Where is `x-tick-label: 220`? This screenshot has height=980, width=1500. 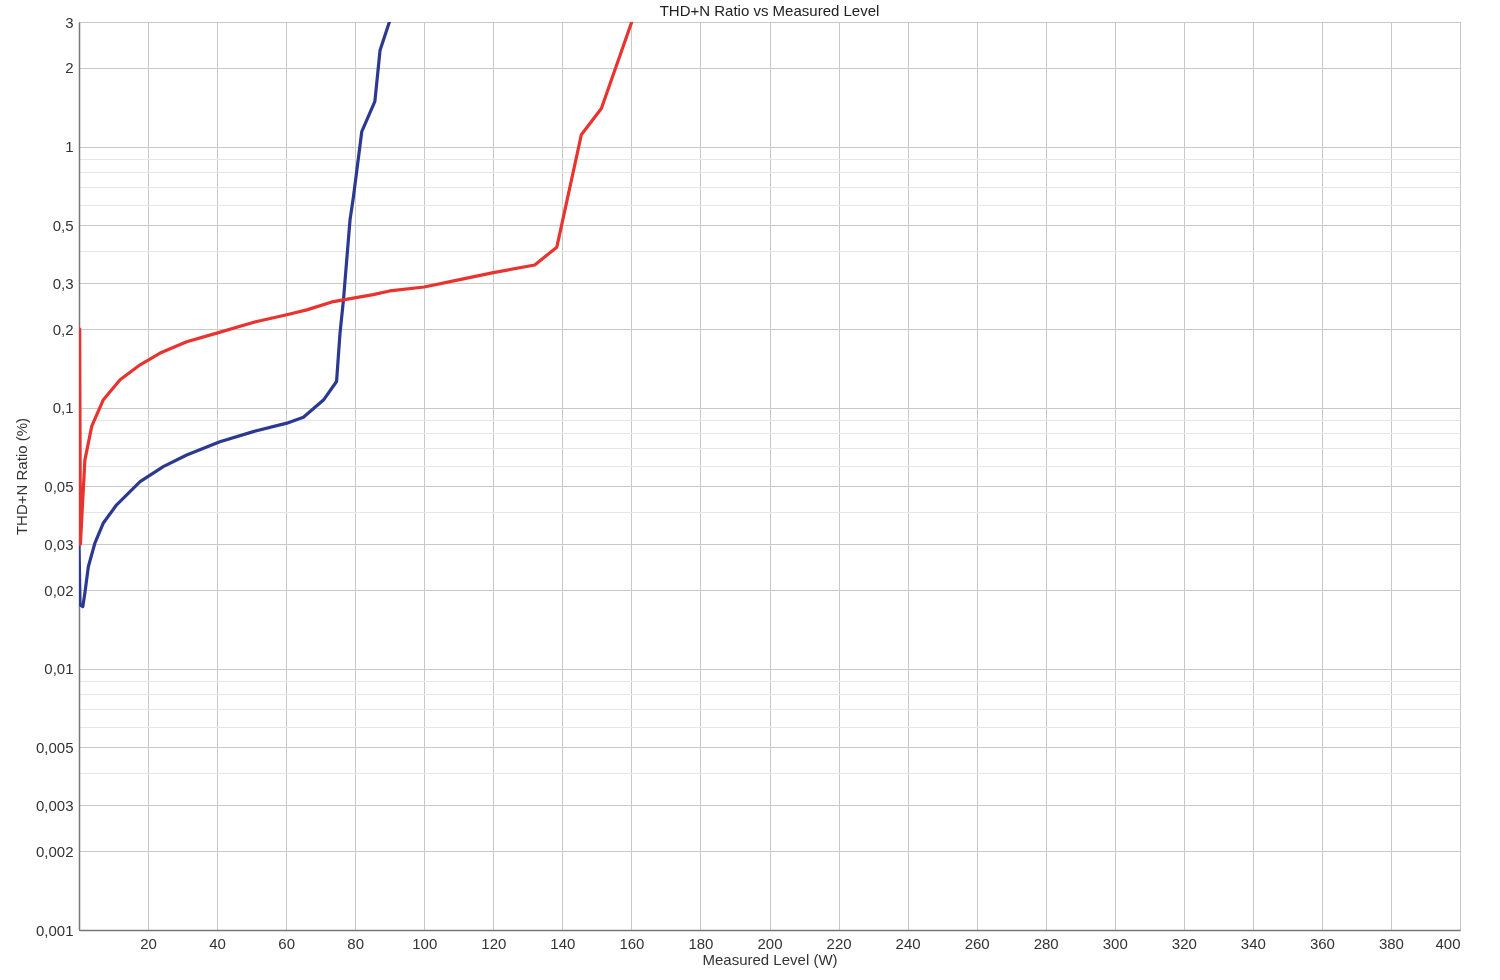 x-tick-label: 220 is located at coordinates (839, 943).